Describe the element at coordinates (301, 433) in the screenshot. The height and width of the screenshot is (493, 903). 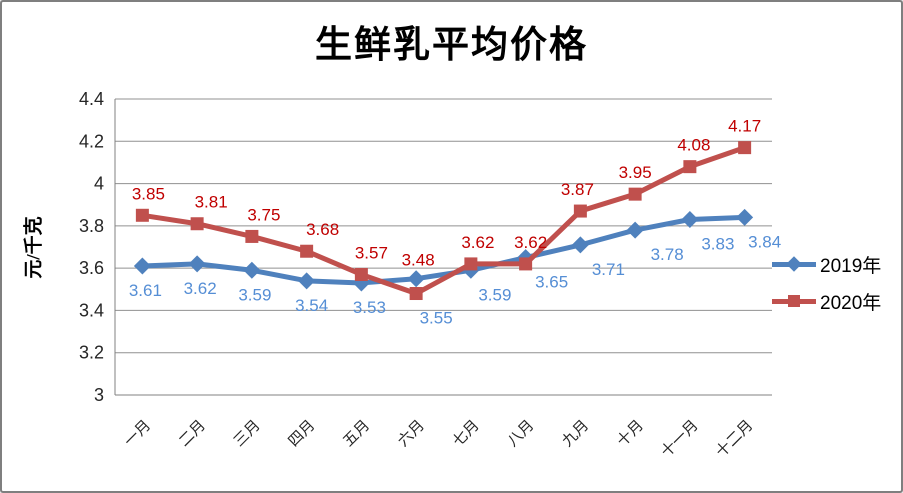
I see `x-tick-label: 四月` at that location.